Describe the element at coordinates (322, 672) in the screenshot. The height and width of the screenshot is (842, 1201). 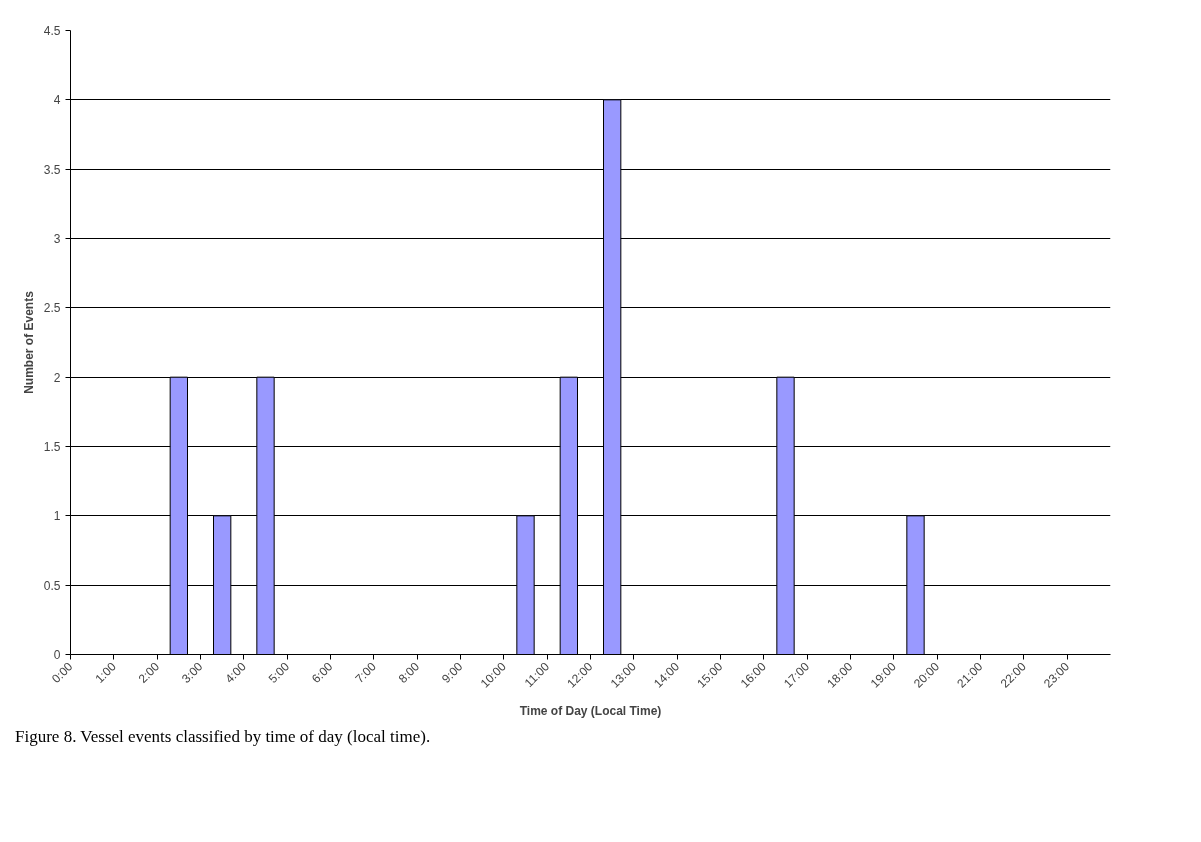
I see `x-tick-label: 6:00` at that location.